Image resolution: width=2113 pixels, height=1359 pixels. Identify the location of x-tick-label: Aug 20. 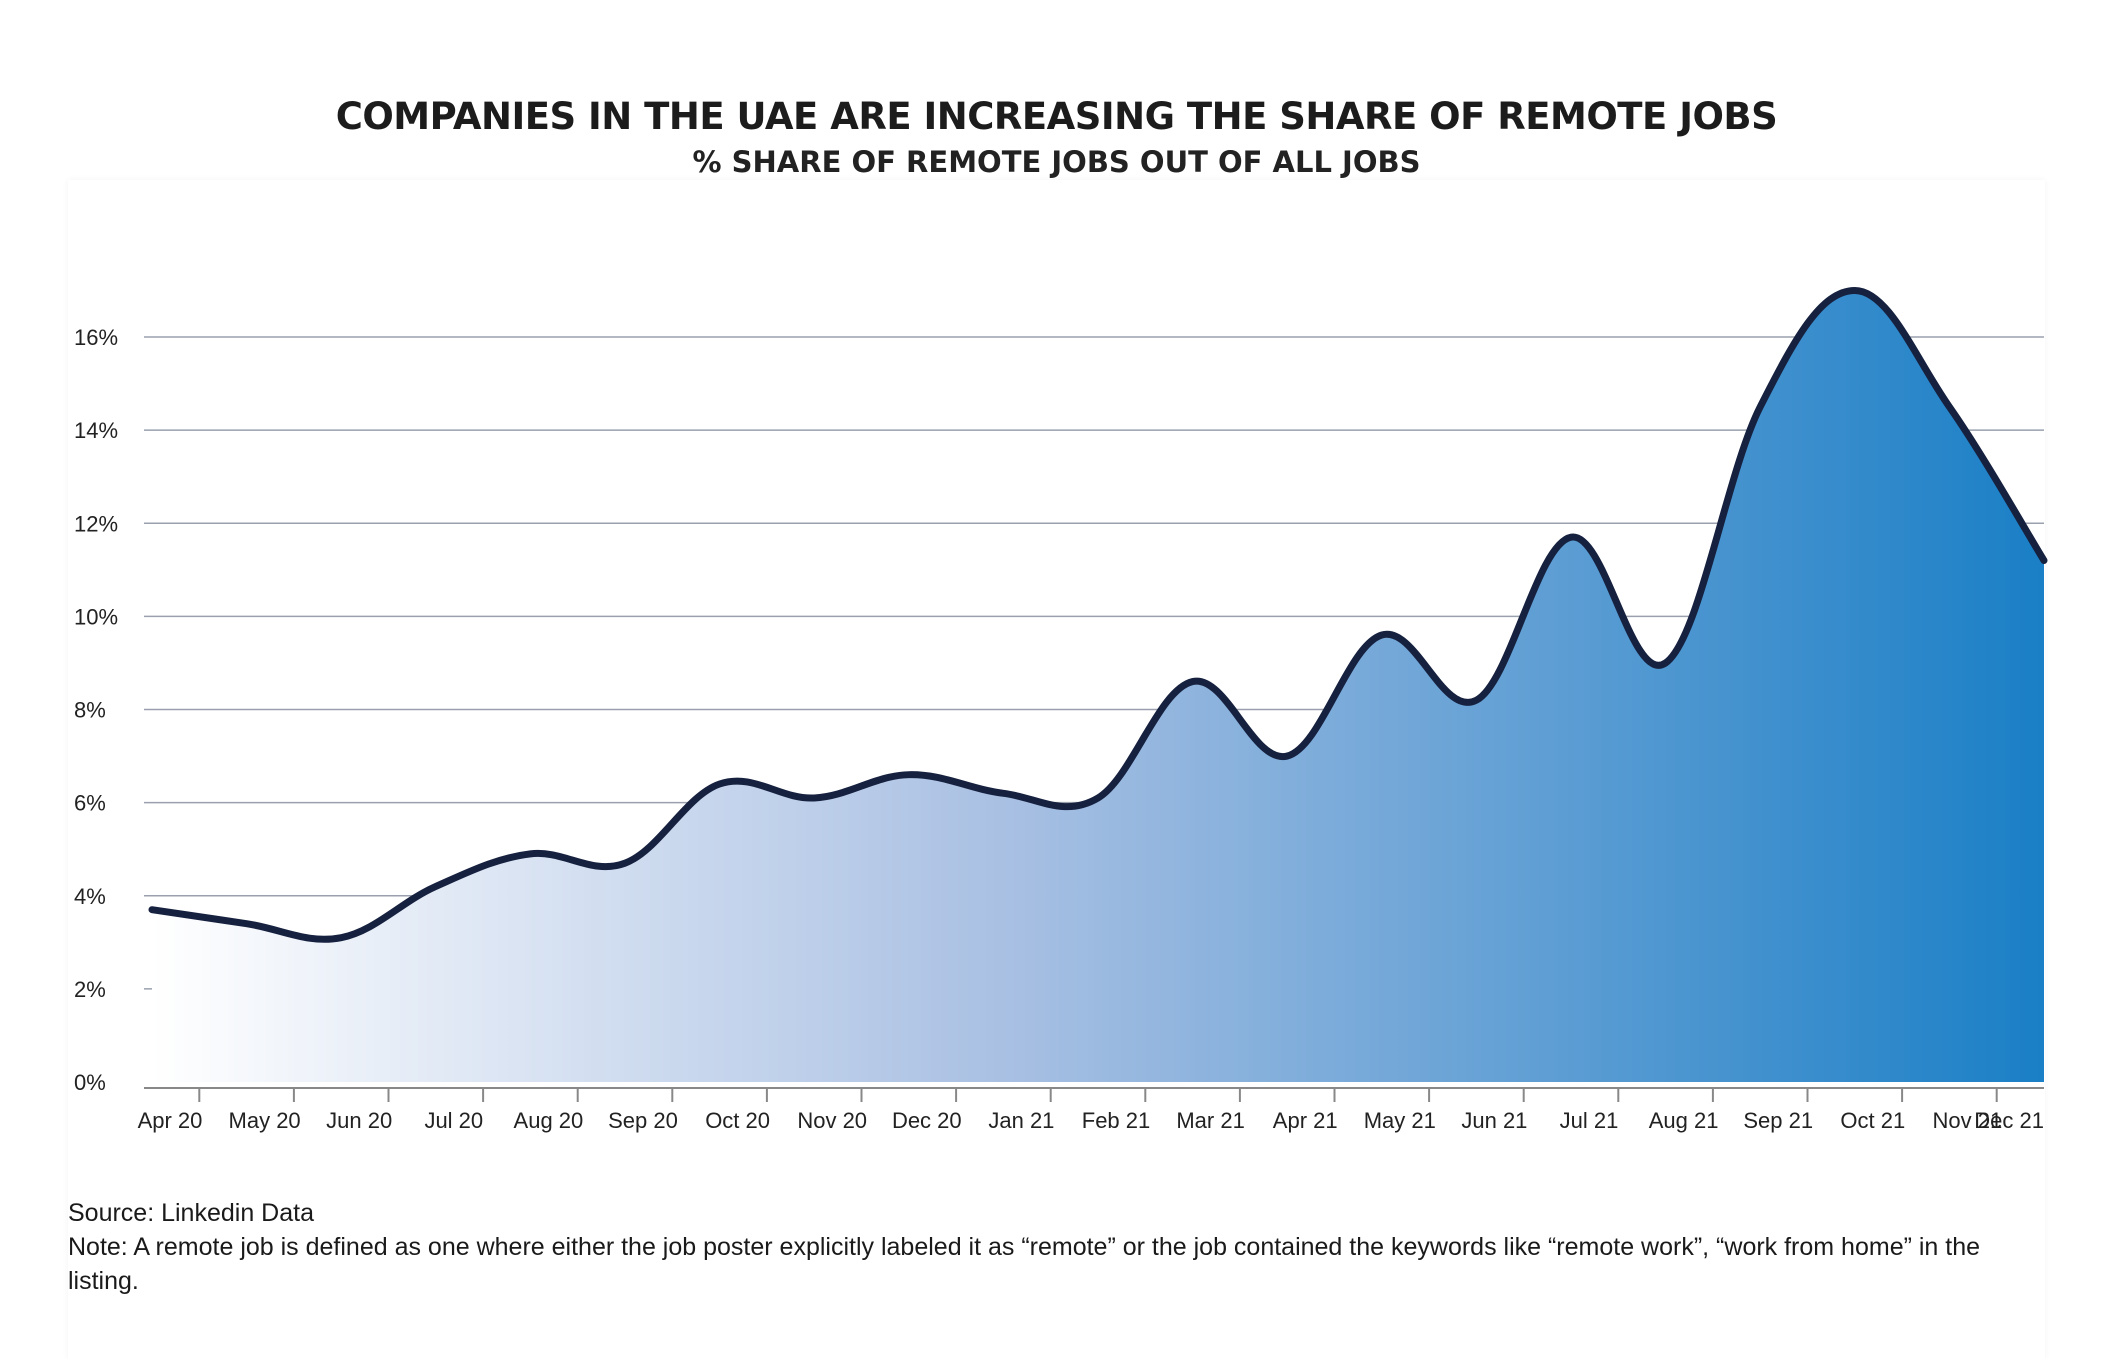
(549, 1120).